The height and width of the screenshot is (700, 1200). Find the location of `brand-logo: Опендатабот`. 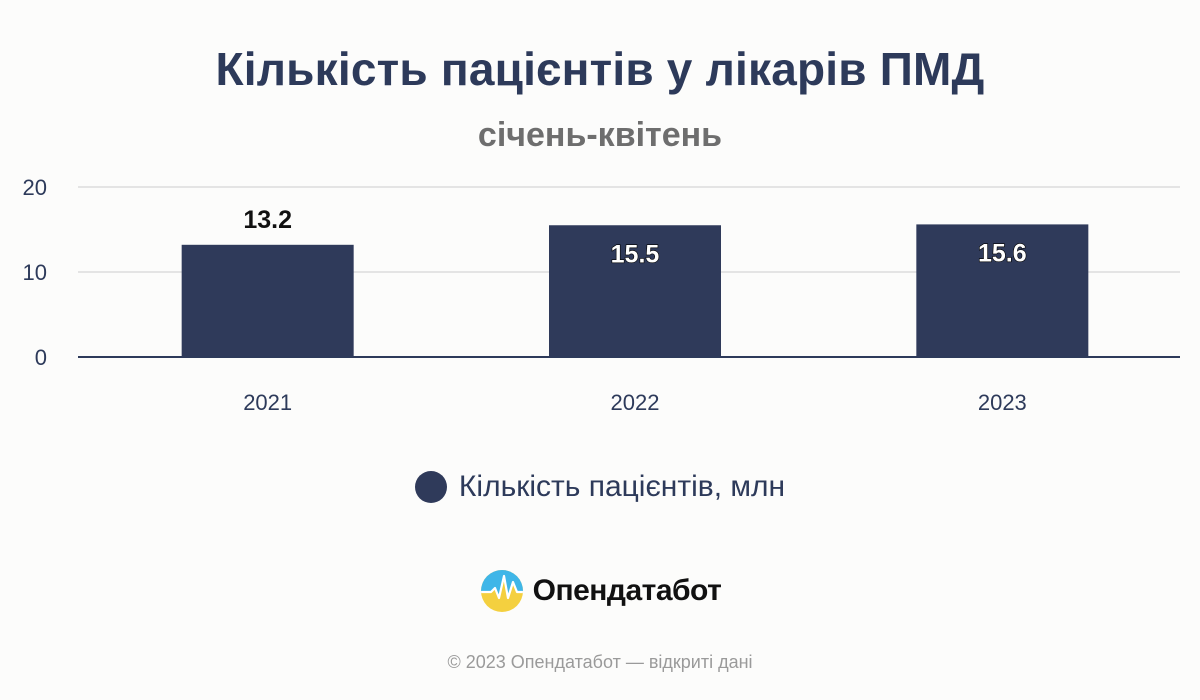

brand-logo: Опендатабот is located at coordinates (600, 591).